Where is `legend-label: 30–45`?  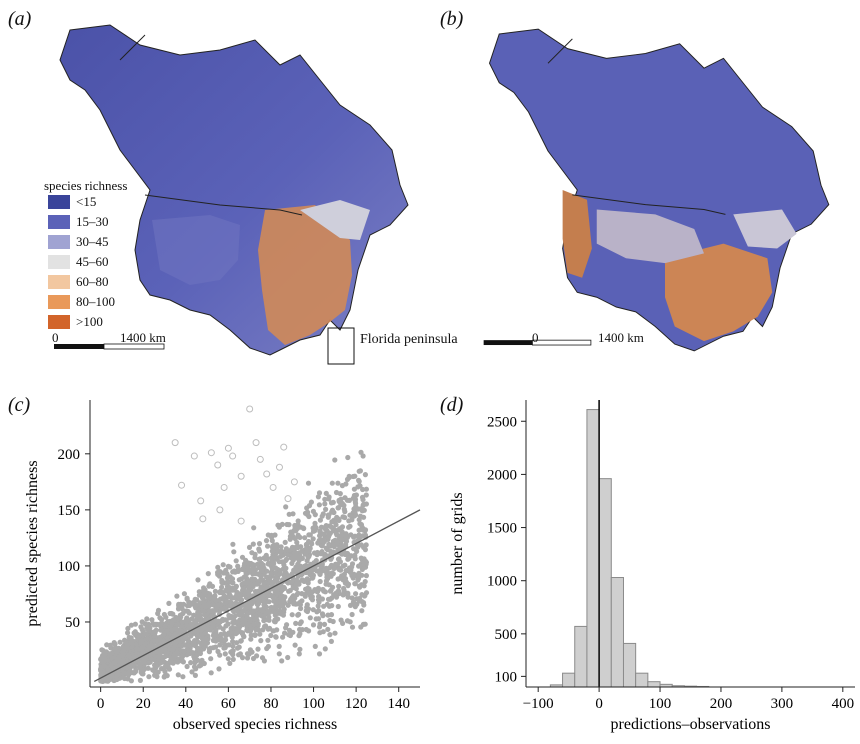 legend-label: 30–45 is located at coordinates (92, 241).